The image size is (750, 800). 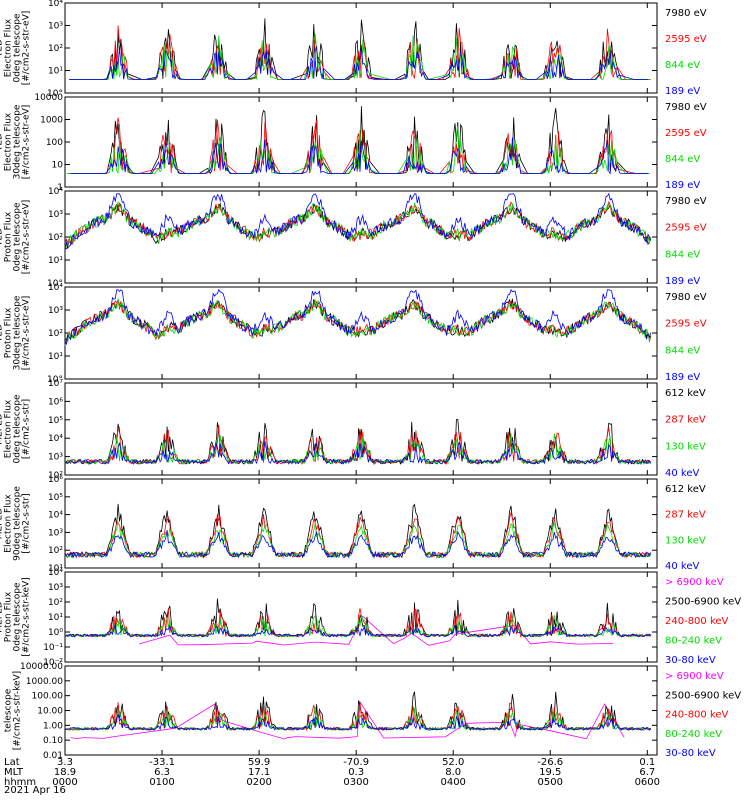 I want to click on x-tick-label: 0200, so click(x=258, y=782).